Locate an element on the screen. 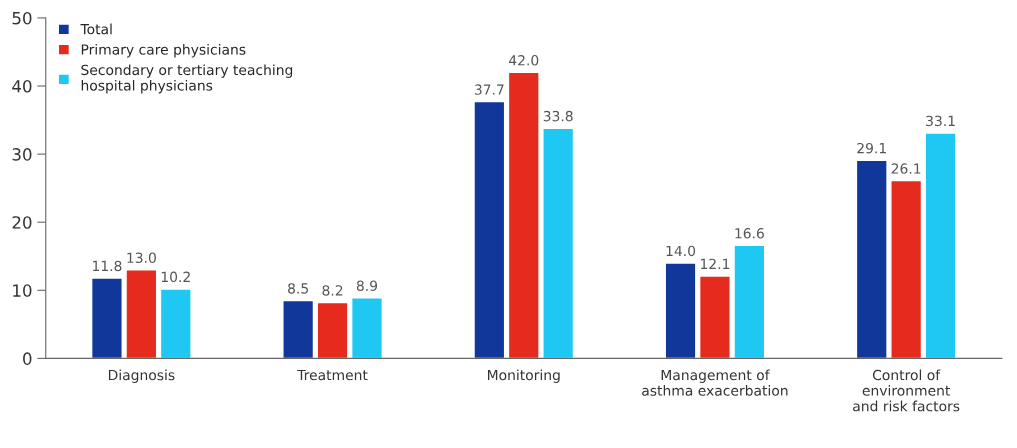 This screenshot has height=448, width=1017. data-label: 33.1 is located at coordinates (940, 121).